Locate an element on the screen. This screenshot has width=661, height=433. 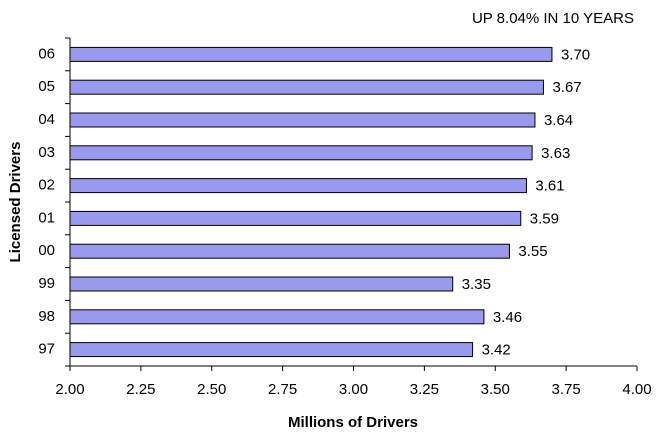
y-tick-label: 04 is located at coordinates (46, 119).